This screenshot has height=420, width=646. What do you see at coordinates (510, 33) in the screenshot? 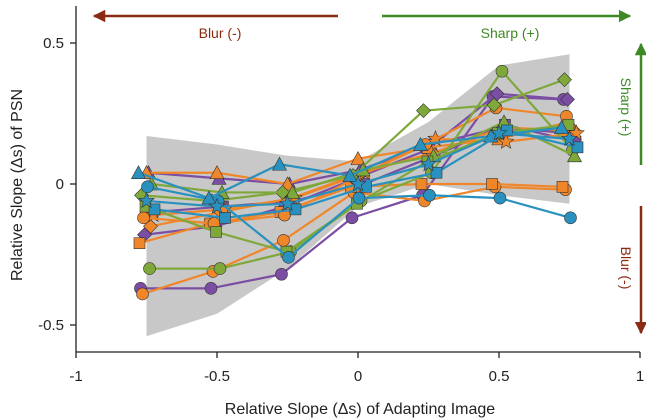
I see `sharp-top-label: Sharp (+)` at bounding box center [510, 33].